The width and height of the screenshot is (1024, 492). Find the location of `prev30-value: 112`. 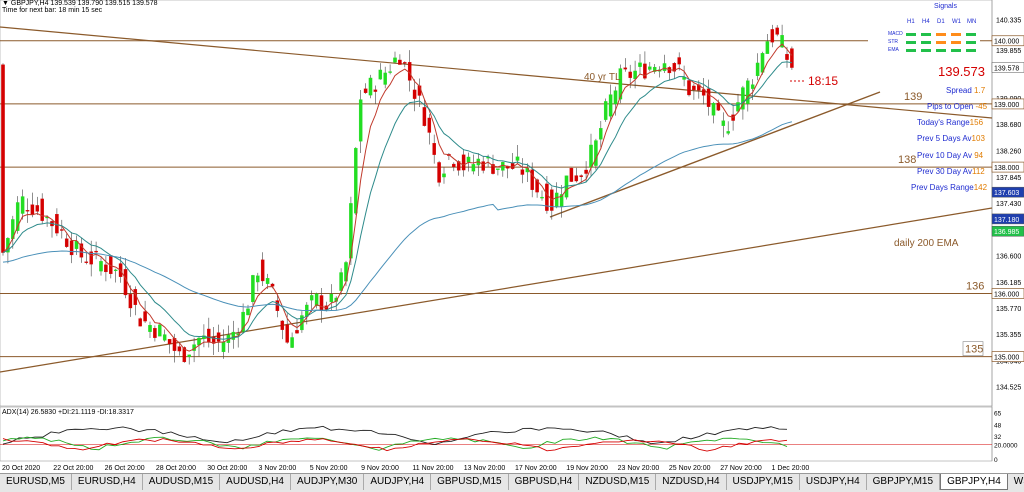

prev30-value: 112 is located at coordinates (978, 171).